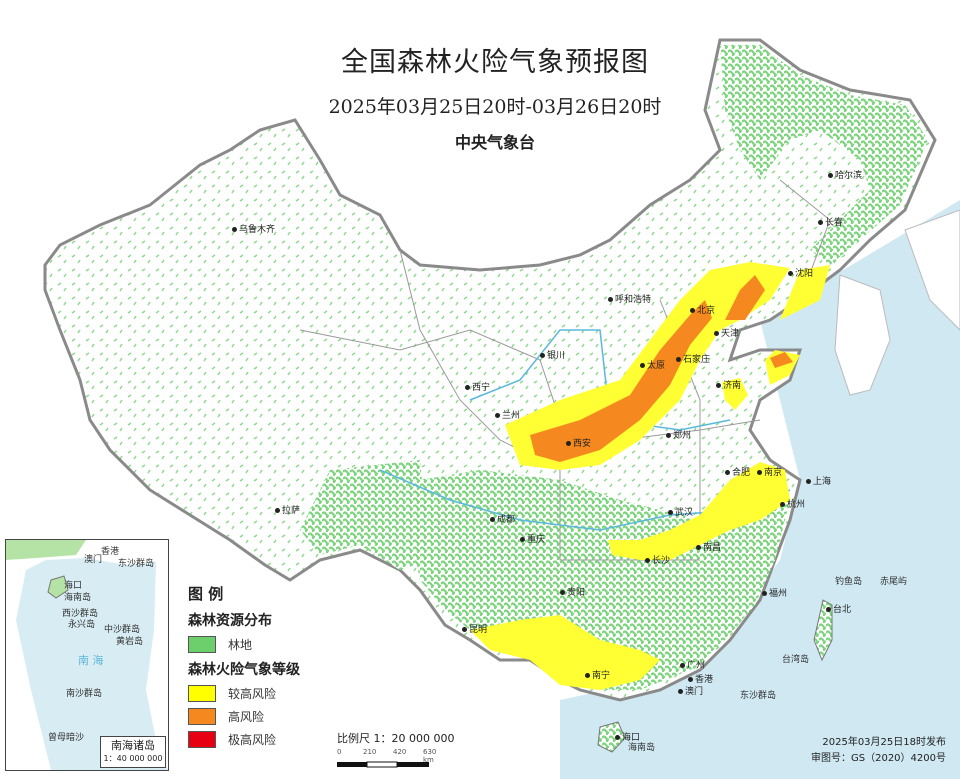 Image resolution: width=960 pixels, height=779 pixels. What do you see at coordinates (122, 630) in the screenshot?
I see `inset-label: 中沙群岛` at bounding box center [122, 630].